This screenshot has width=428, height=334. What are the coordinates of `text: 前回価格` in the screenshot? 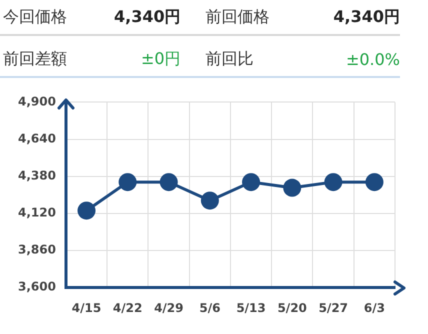 It's located at (237, 17).